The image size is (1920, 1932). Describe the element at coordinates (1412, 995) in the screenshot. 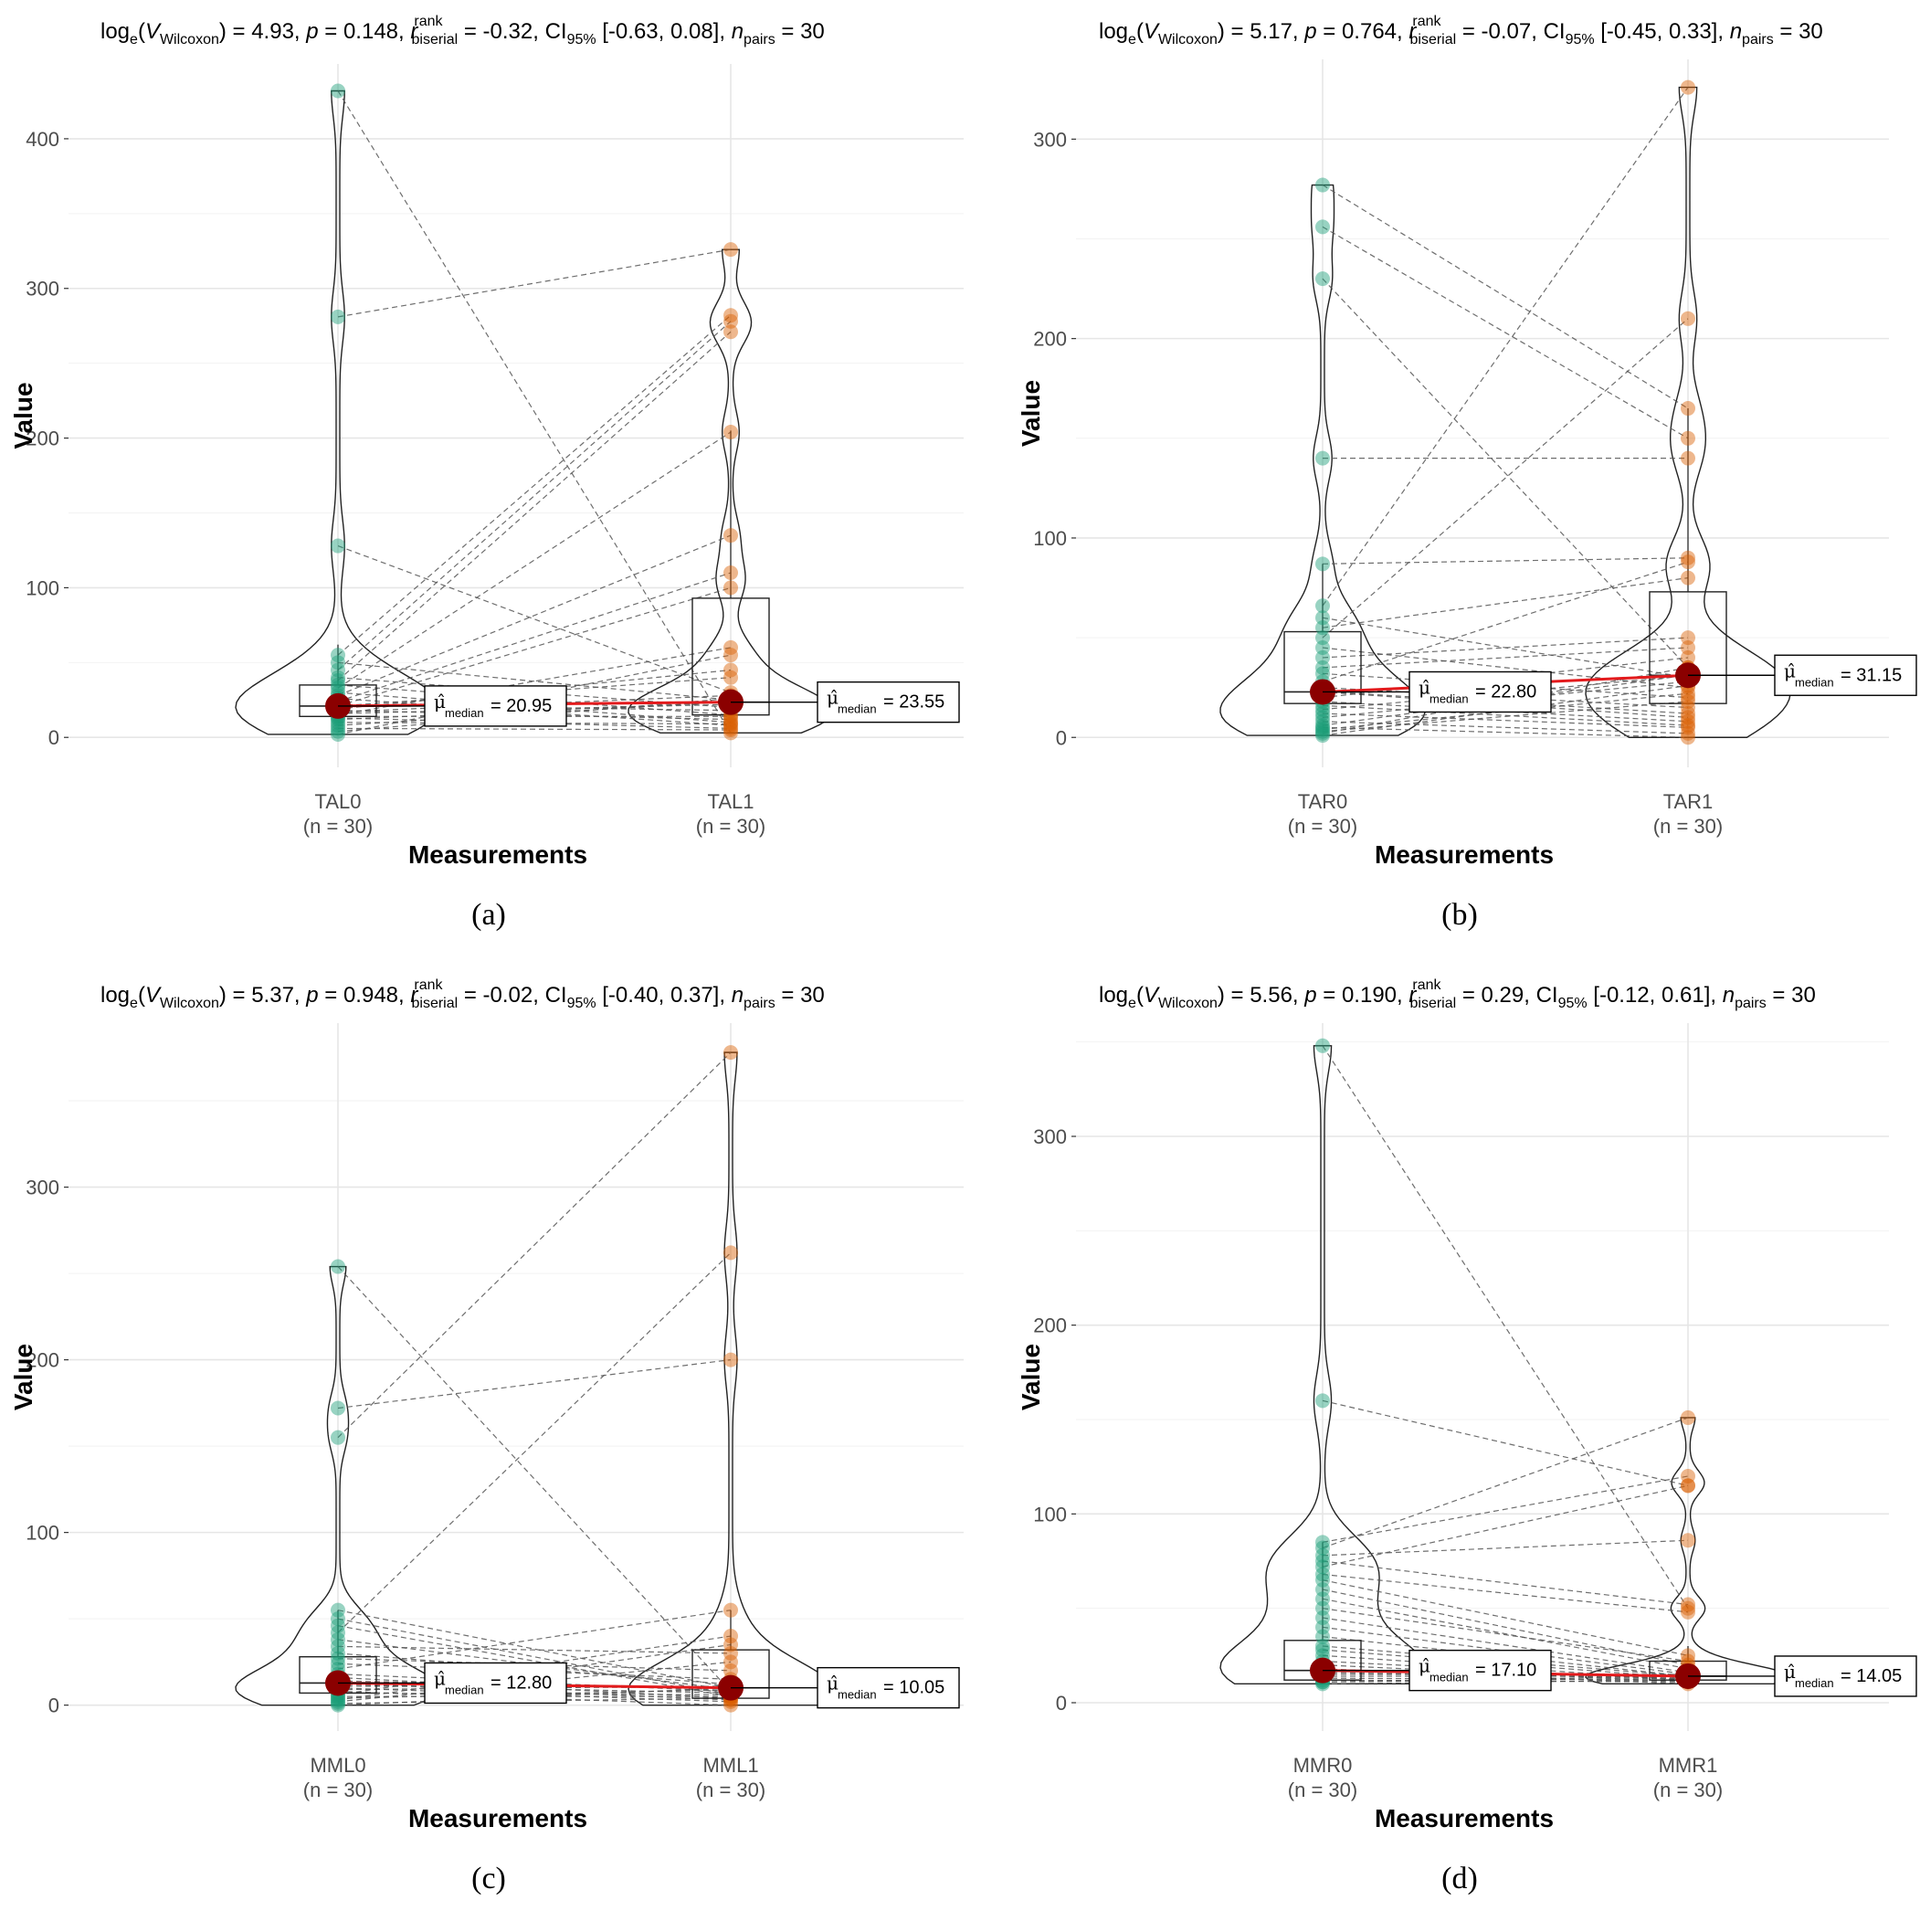

I see `title-fragment: r` at that location.